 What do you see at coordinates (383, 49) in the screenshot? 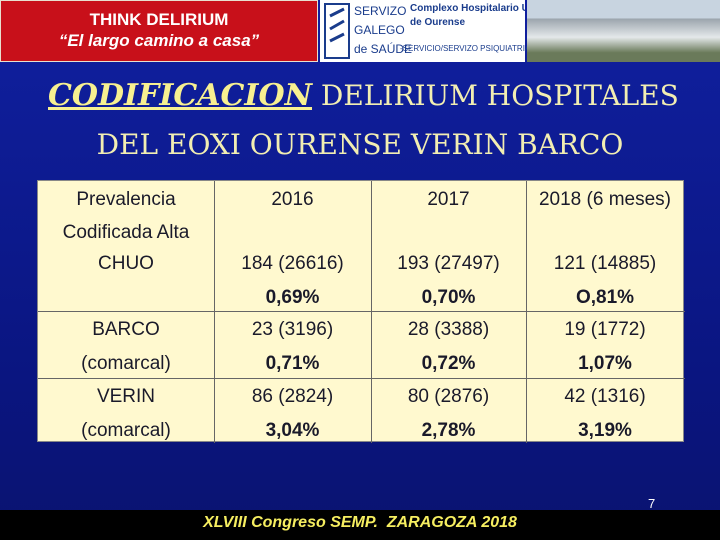
I see `logo-text: de SAÚDE` at bounding box center [383, 49].